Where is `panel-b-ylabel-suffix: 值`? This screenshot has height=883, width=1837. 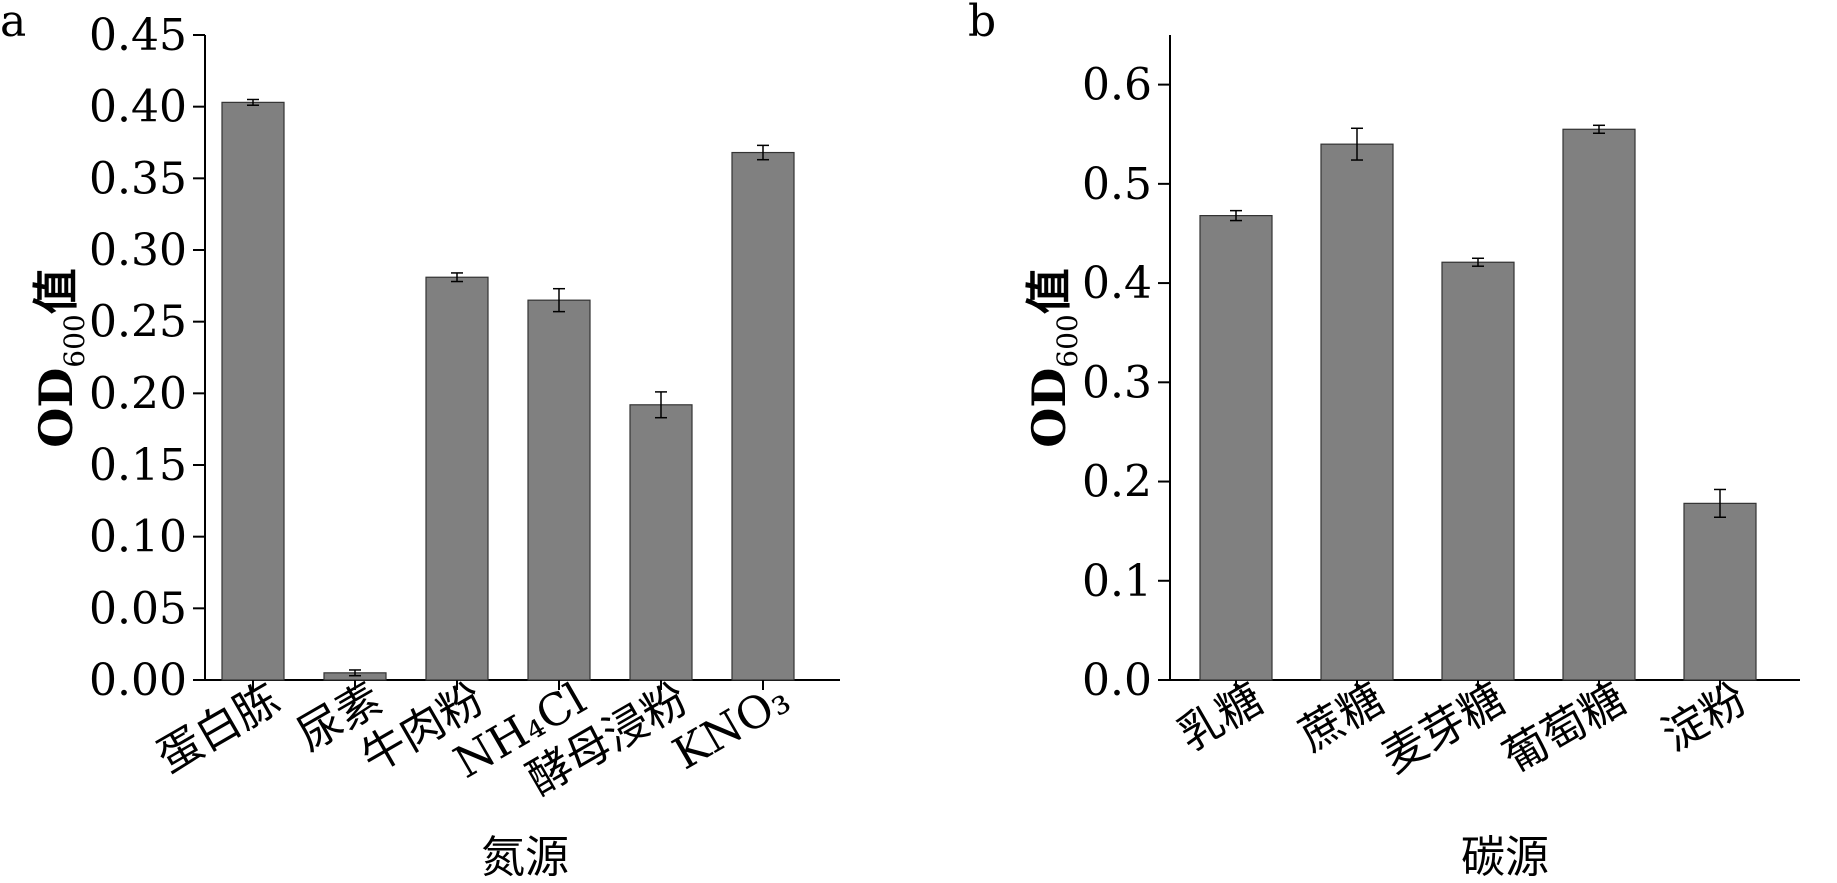 panel-b-ylabel-suffix: 值 is located at coordinates (1049, 291).